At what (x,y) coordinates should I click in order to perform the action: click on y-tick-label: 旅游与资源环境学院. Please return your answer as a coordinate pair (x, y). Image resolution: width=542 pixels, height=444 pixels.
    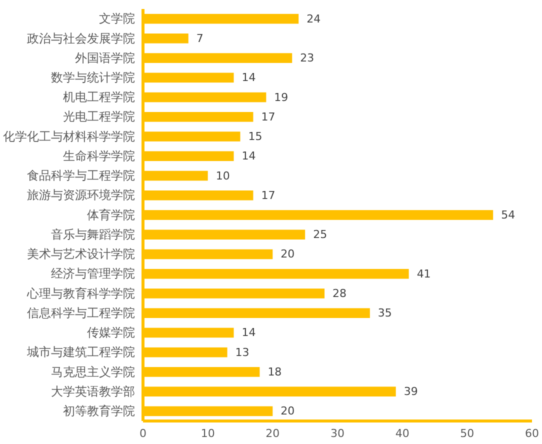
    Looking at the image, I should click on (81, 195).